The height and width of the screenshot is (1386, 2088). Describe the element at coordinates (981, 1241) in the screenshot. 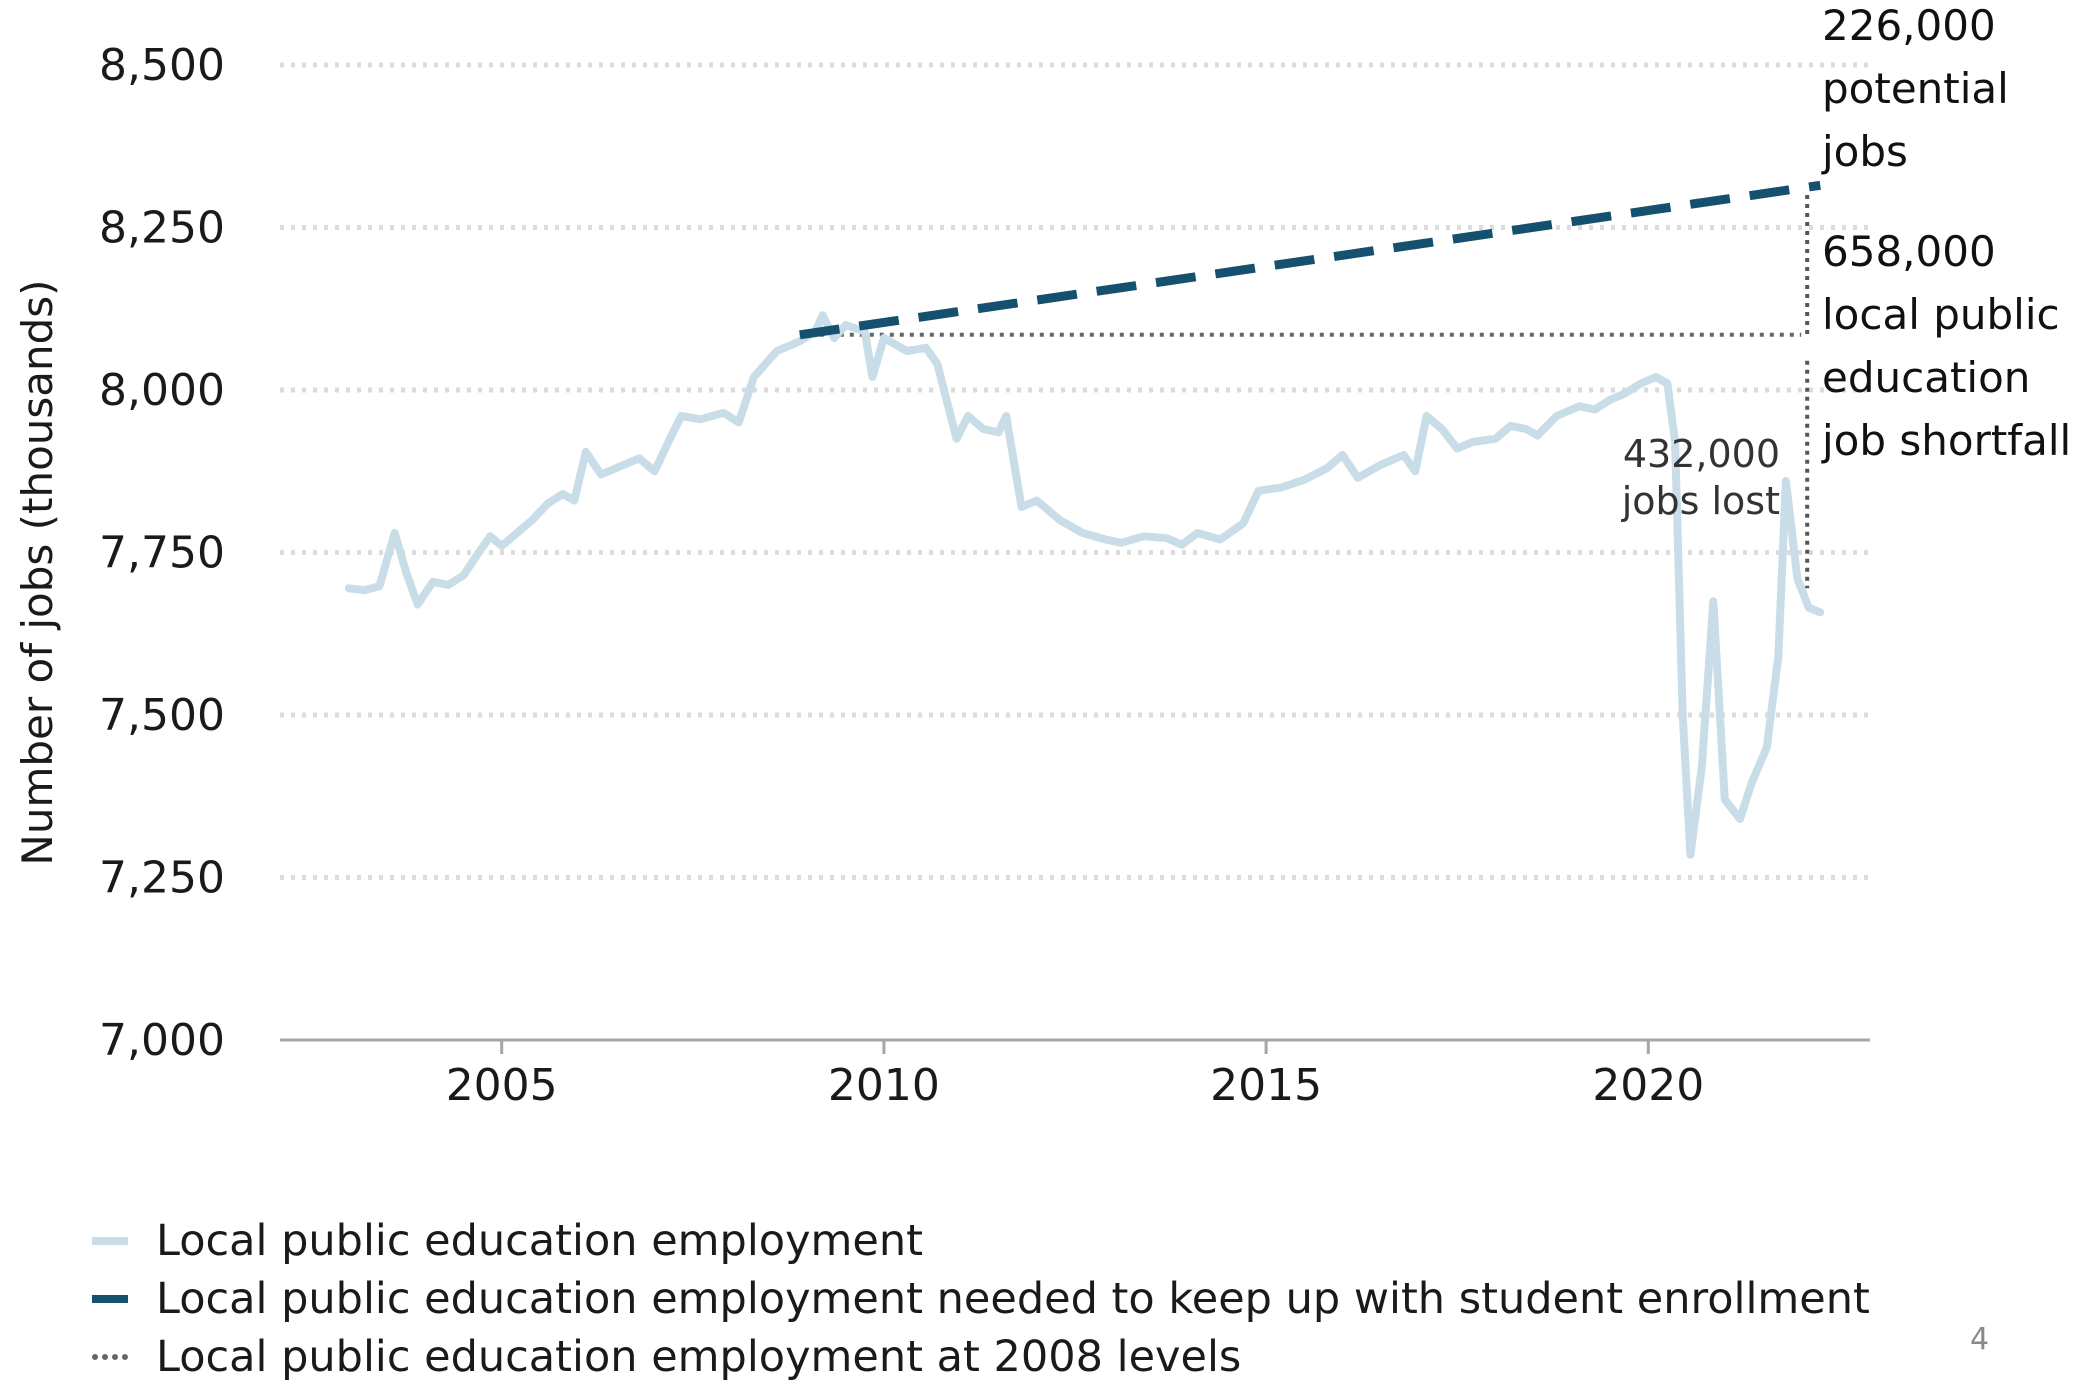

I see `legend-item-employment: Local public education employment` at that location.